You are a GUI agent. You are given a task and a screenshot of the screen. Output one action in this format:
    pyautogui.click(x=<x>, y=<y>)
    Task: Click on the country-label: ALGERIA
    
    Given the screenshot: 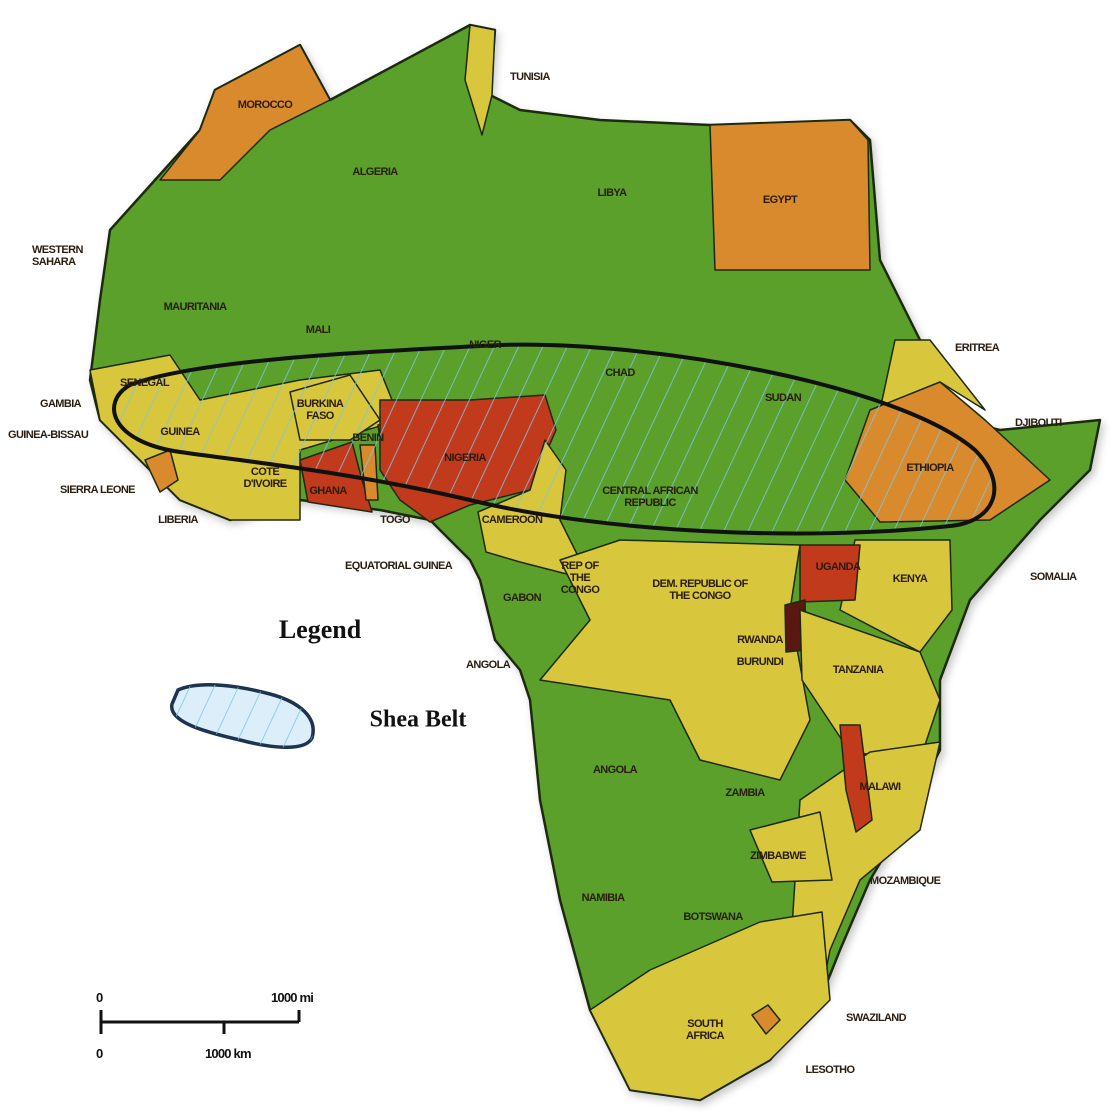 What is the action you would take?
    pyautogui.click(x=375, y=172)
    